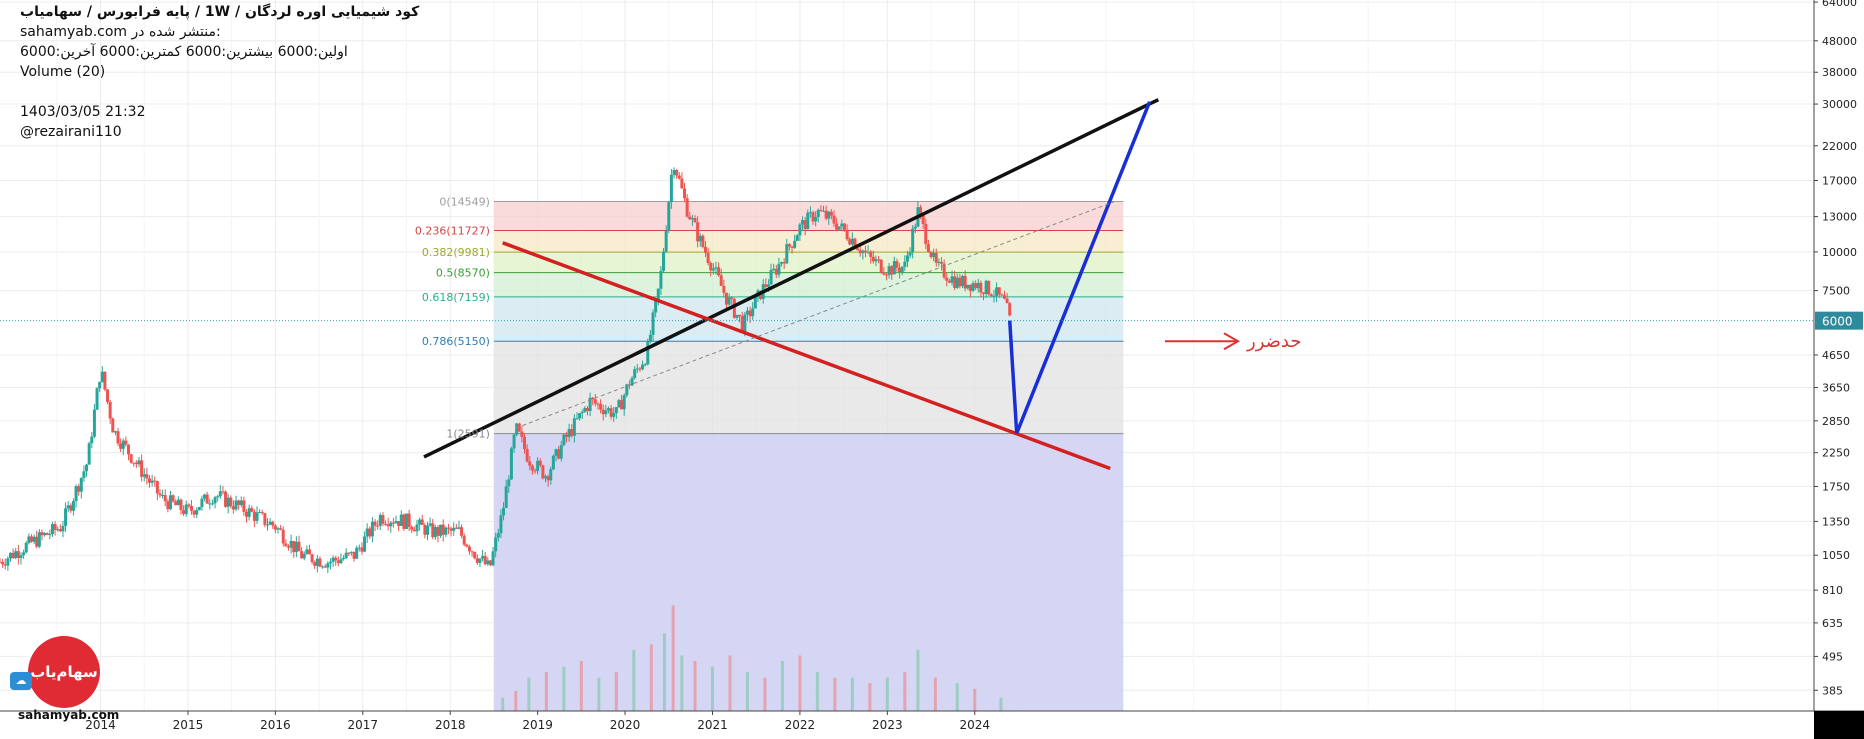 The height and width of the screenshot is (739, 1864). What do you see at coordinates (808, 241) in the screenshot?
I see `fib-band` at bounding box center [808, 241].